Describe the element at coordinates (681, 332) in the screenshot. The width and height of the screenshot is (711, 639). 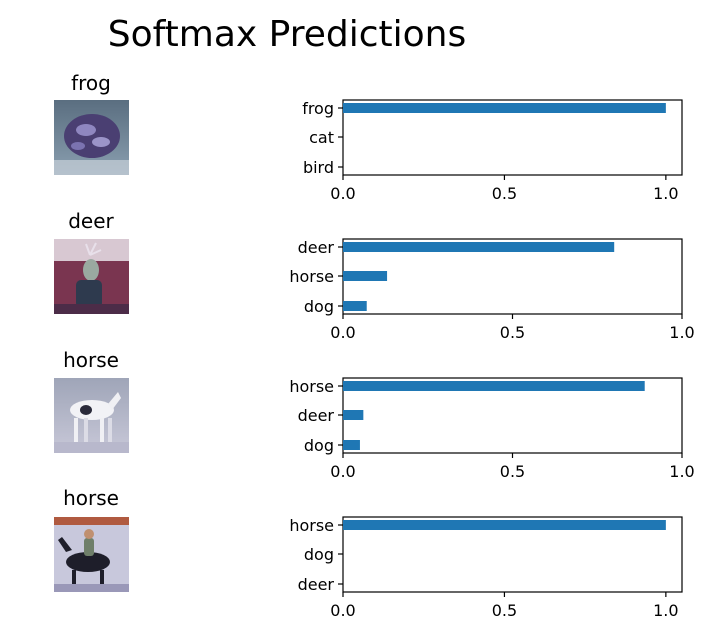
I see `xtick-label-2-3: 1.0` at that location.